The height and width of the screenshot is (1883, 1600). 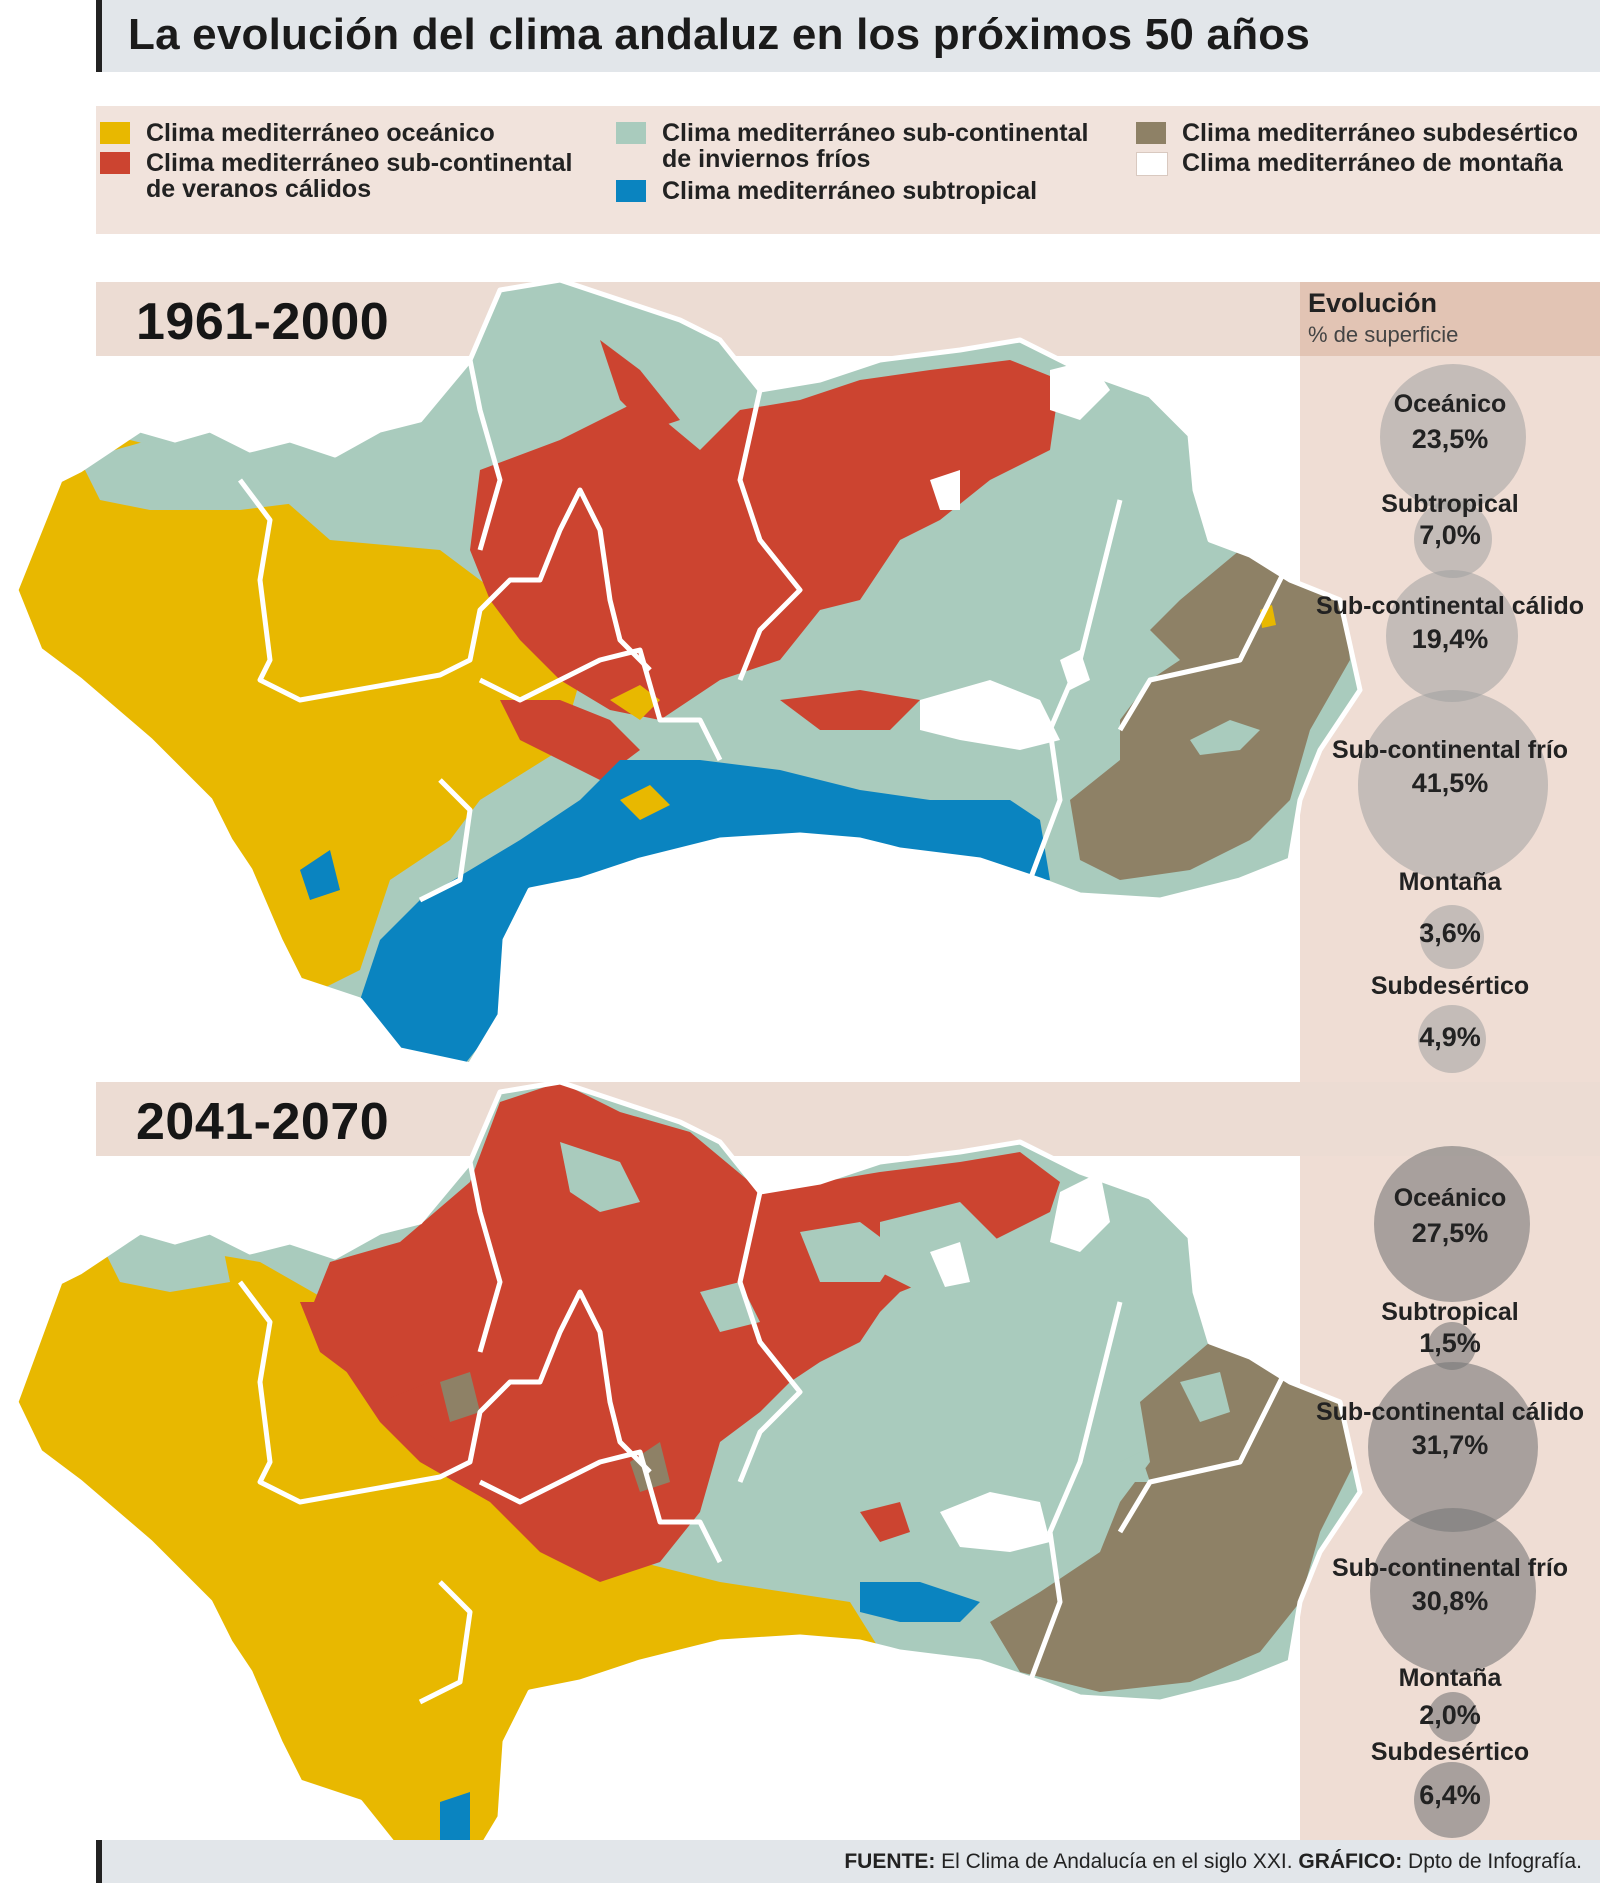 I want to click on legend-label-subdesertico: Clima mediterráneo subdesértico, so click(x=1380, y=133).